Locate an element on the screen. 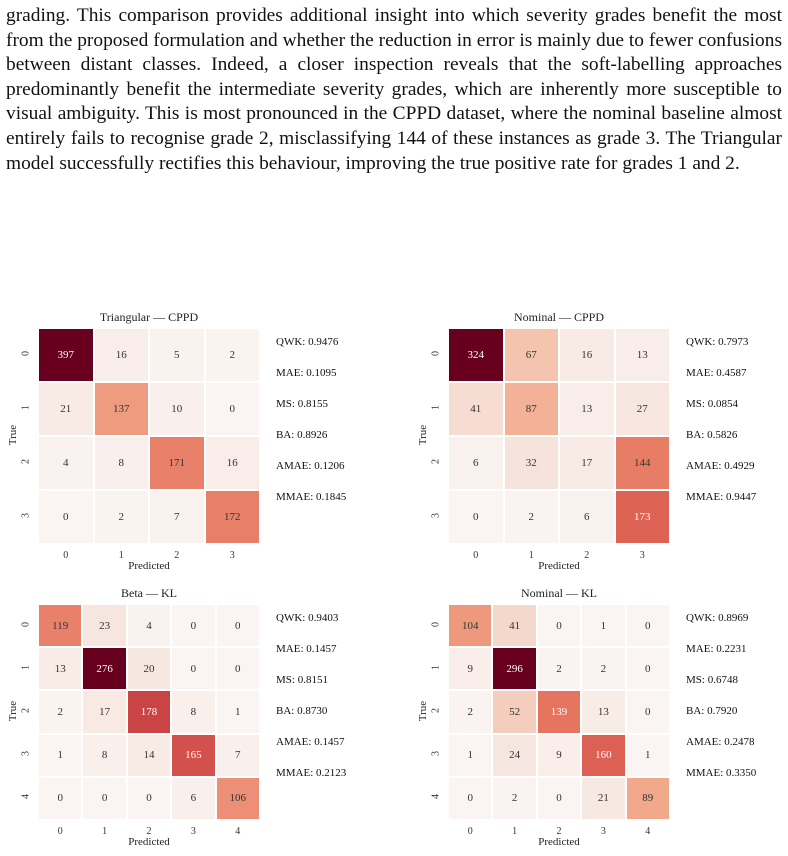  heatmap-cell: 172 is located at coordinates (232, 517).